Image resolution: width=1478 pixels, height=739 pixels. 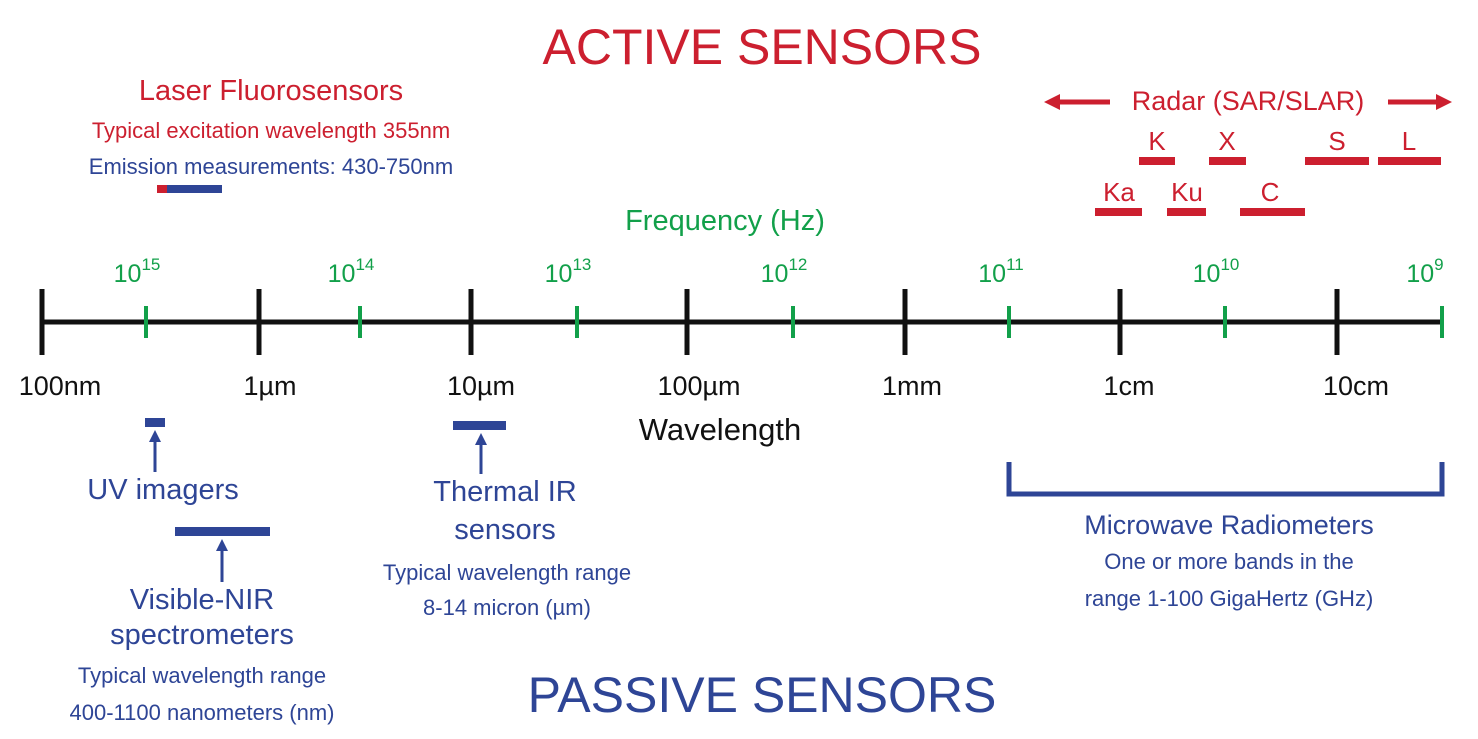 What do you see at coordinates (137, 271) in the screenshot?
I see `frequency-label-1e15: 1015` at bounding box center [137, 271].